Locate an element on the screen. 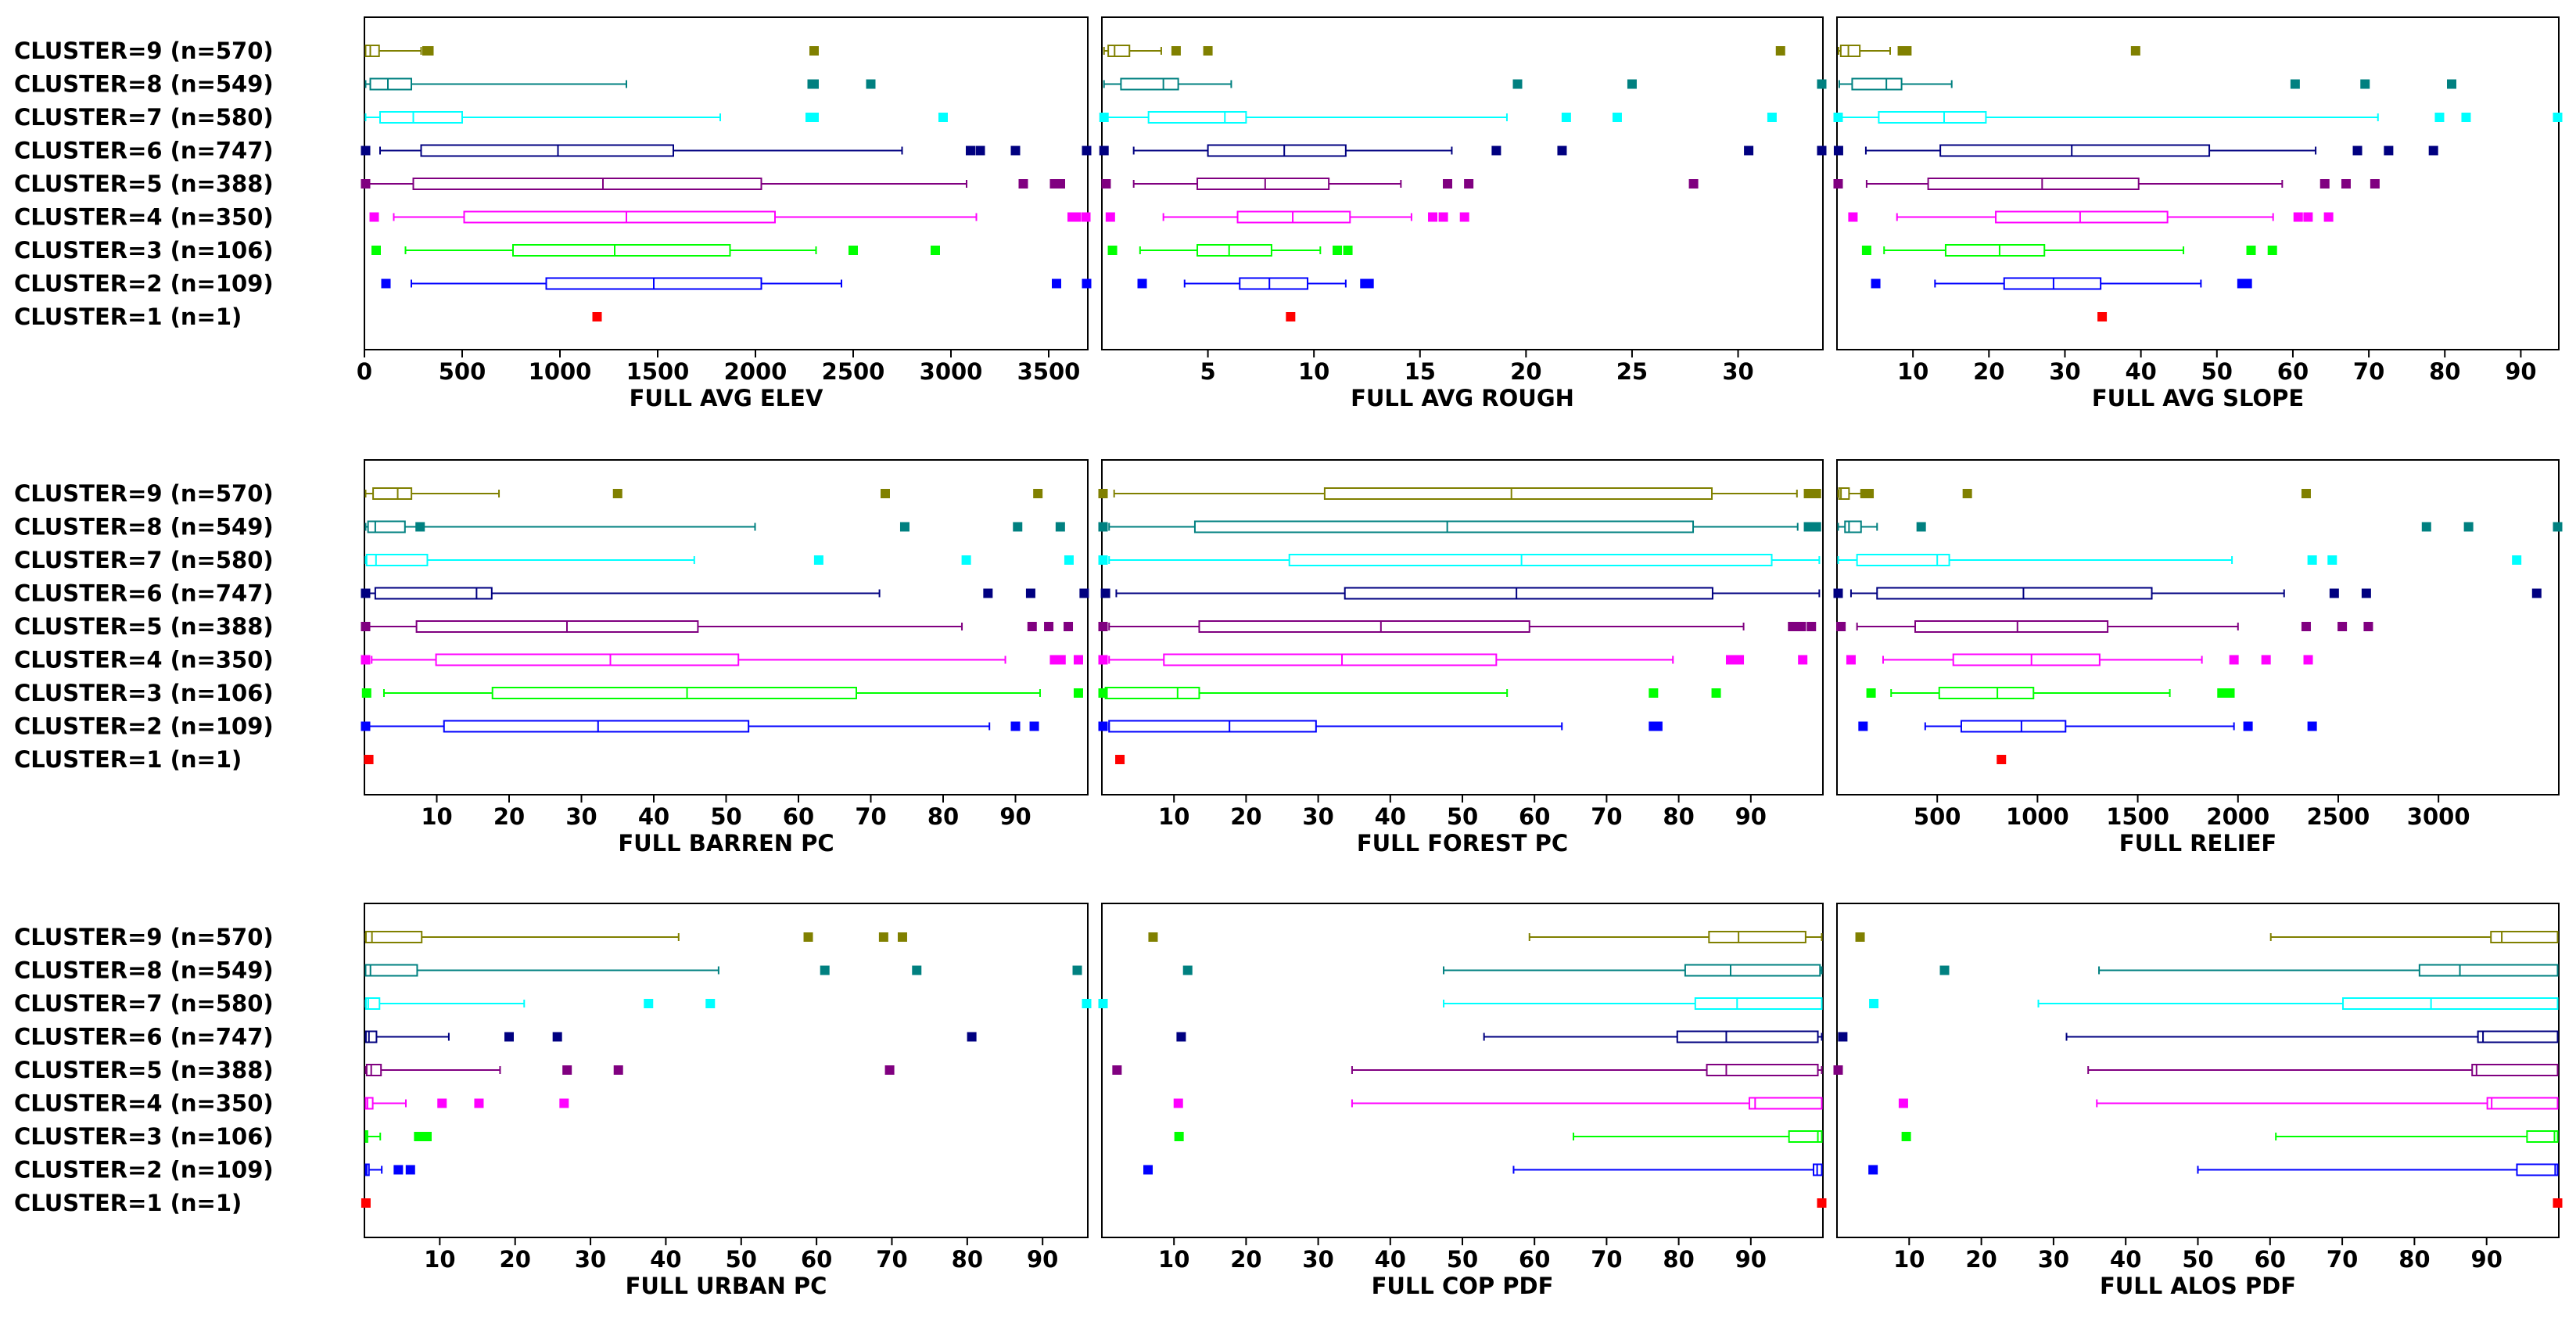 The width and height of the screenshot is (2576, 1318). x-tick-label: 40 is located at coordinates (665, 1259).